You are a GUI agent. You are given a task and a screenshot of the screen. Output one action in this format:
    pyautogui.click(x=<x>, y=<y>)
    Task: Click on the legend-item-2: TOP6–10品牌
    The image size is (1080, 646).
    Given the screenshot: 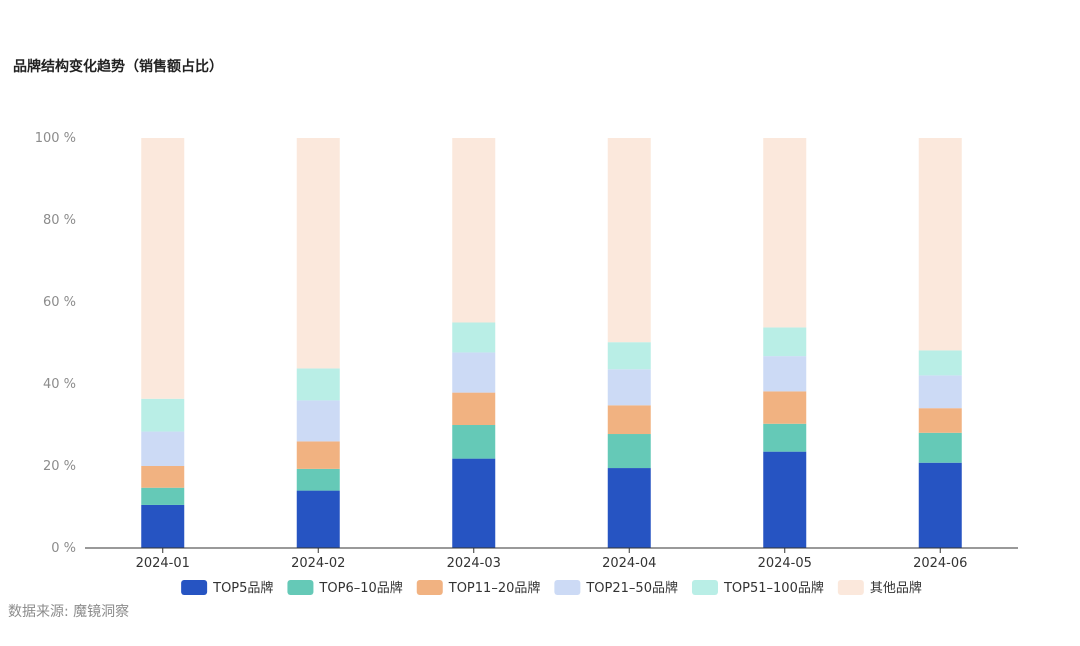 What is the action you would take?
    pyautogui.click(x=345, y=588)
    